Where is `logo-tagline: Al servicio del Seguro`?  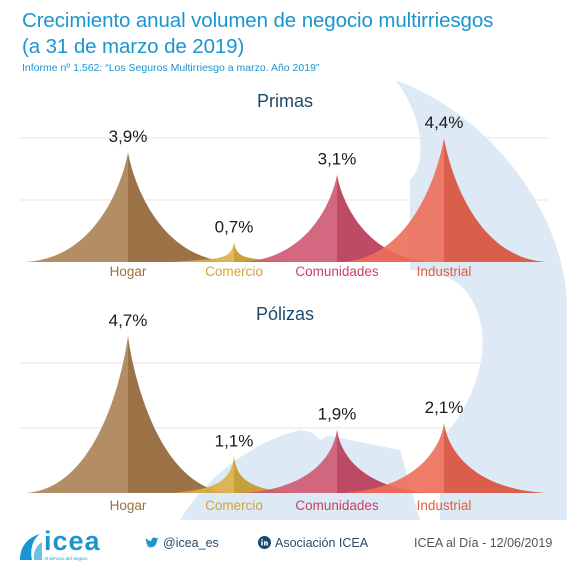
logo-tagline: Al servicio del Seguro is located at coordinates (66, 558).